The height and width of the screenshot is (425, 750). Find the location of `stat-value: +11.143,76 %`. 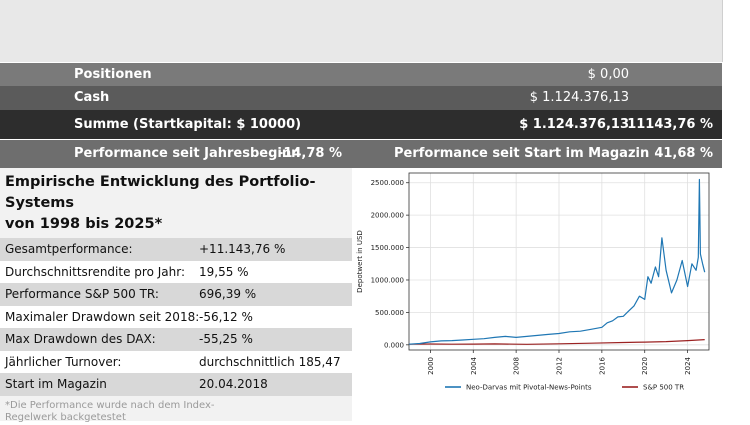

stat-value: +11.143,76 % is located at coordinates (242, 249).